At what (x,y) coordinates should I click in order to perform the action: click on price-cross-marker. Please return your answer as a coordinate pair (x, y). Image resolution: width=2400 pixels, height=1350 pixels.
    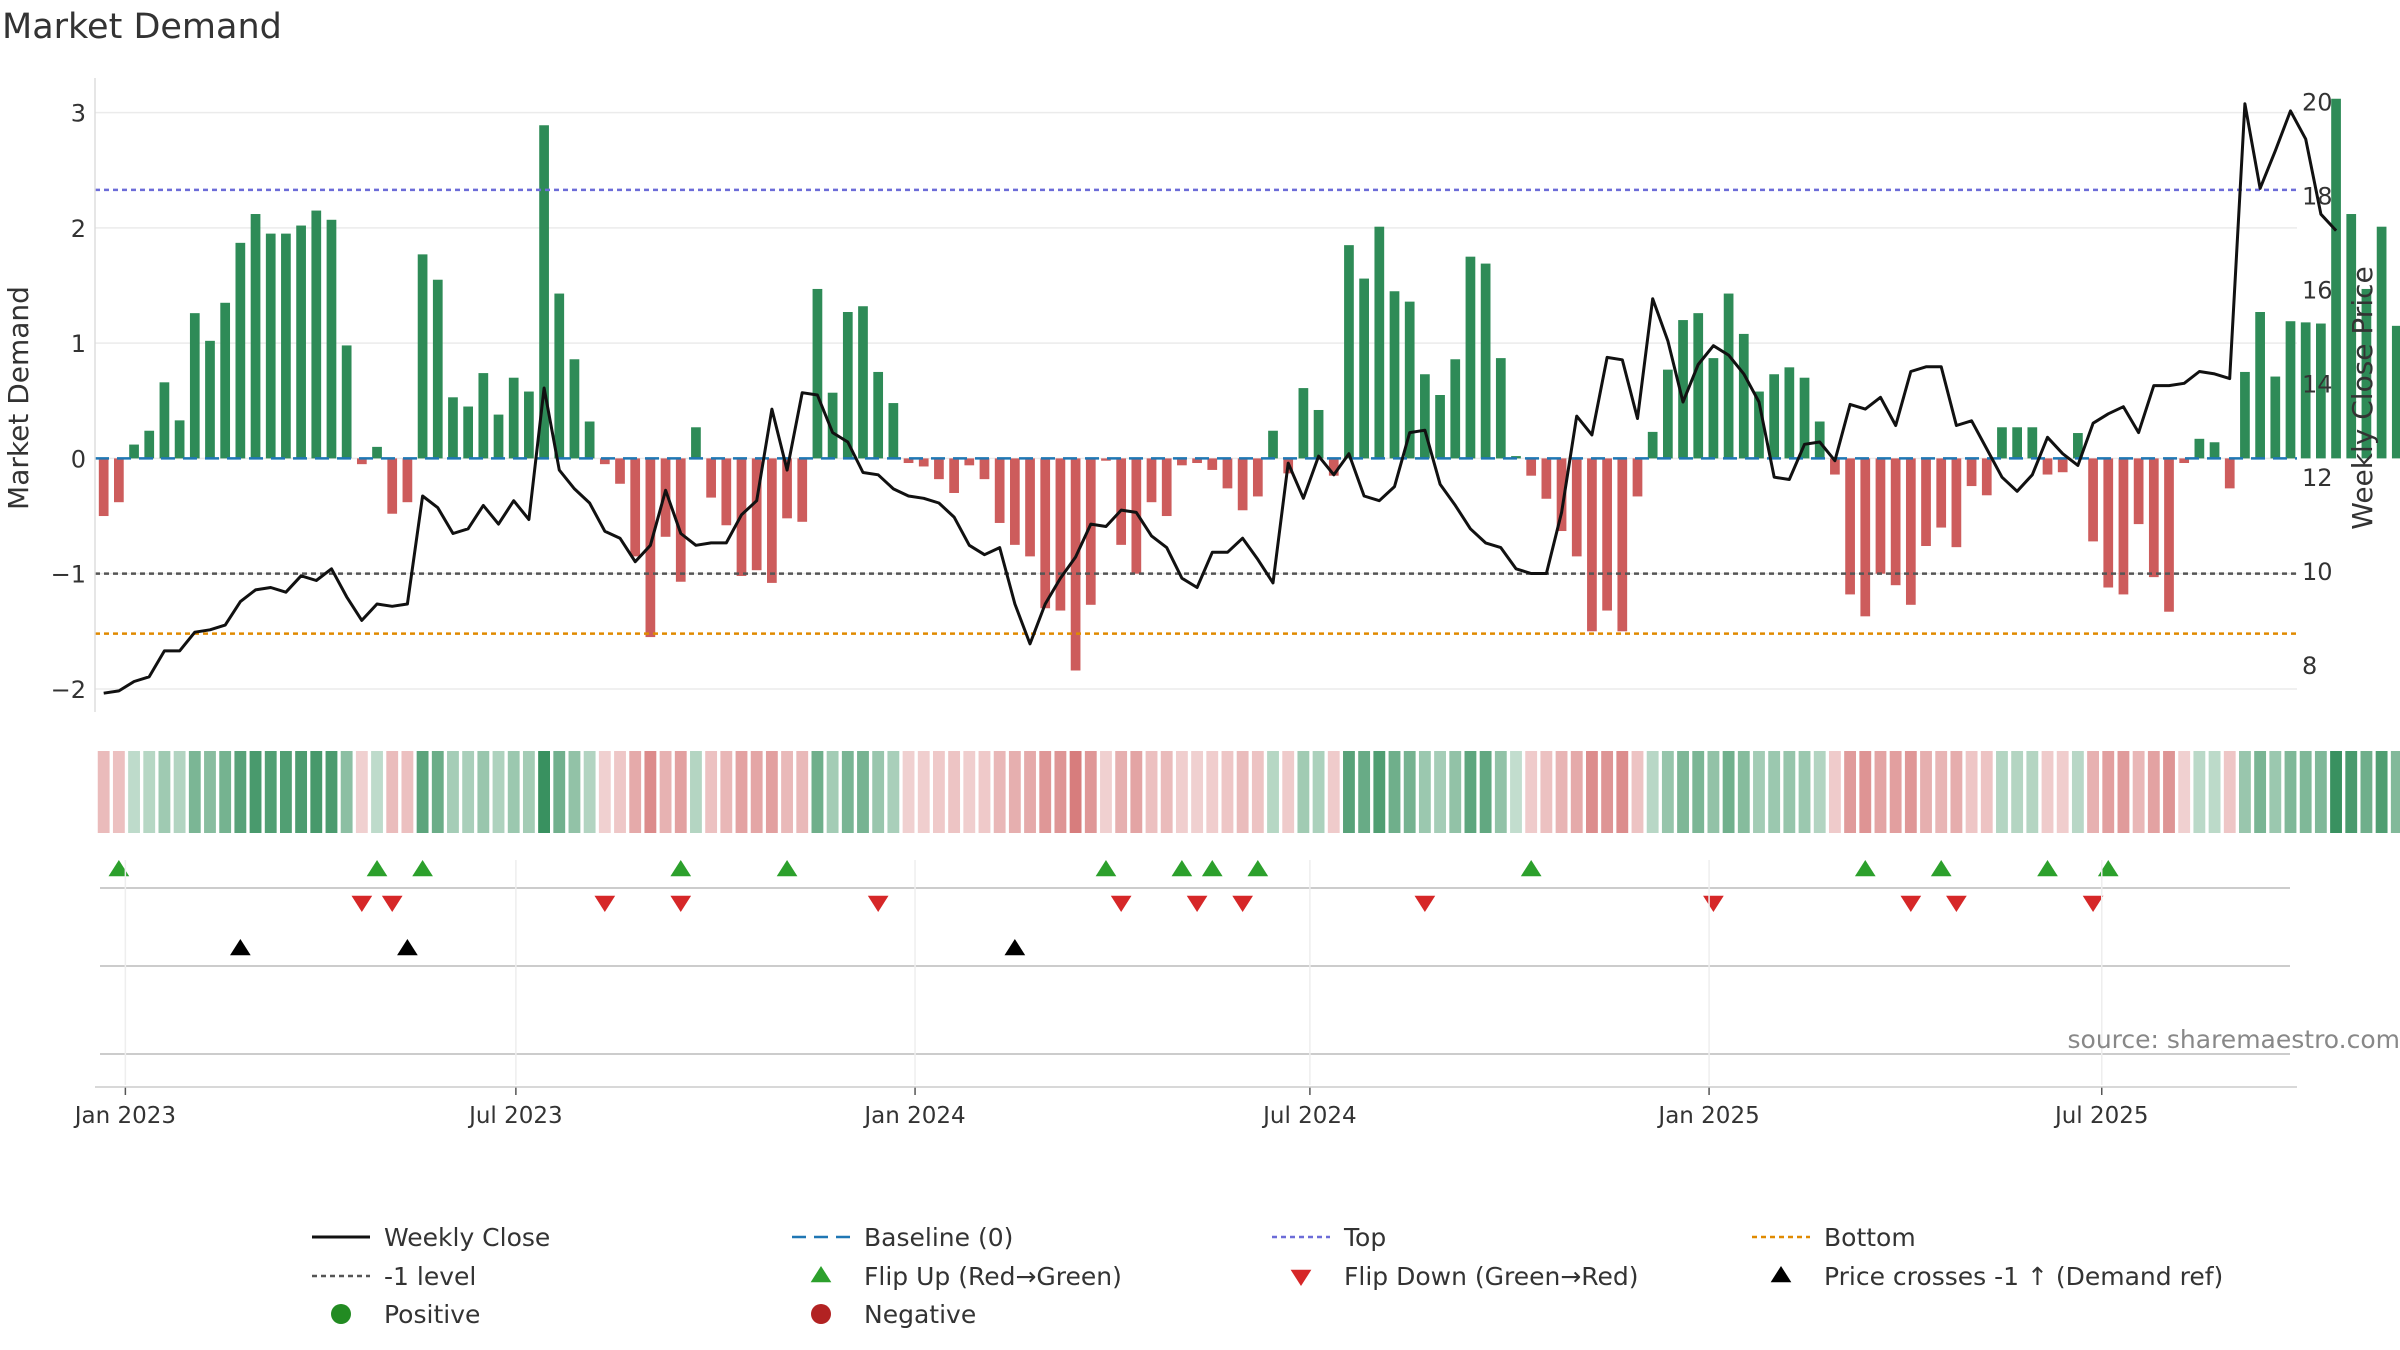
    Looking at the image, I should click on (407, 947).